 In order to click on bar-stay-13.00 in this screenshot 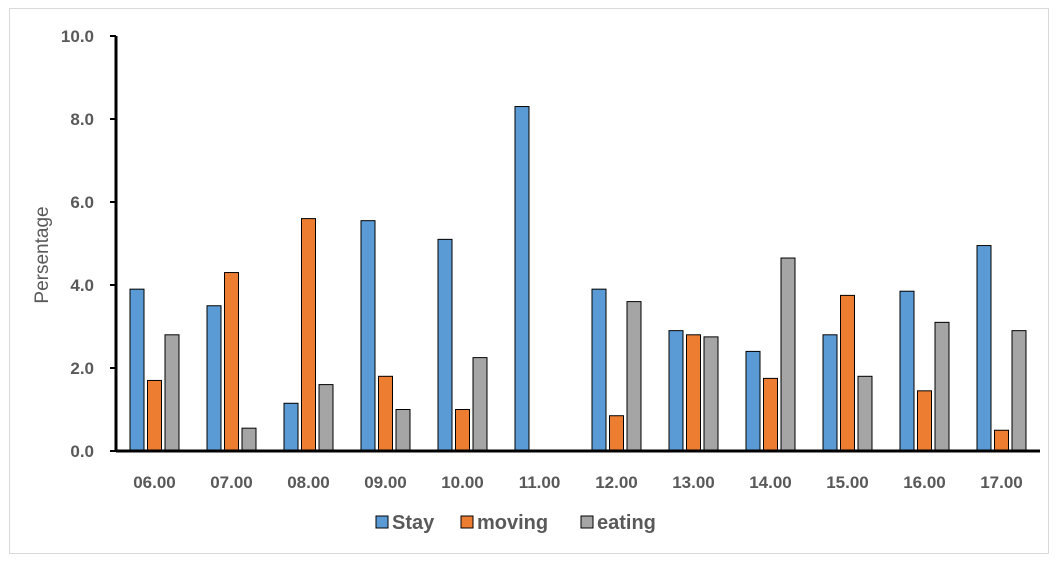, I will do `click(676, 391)`.